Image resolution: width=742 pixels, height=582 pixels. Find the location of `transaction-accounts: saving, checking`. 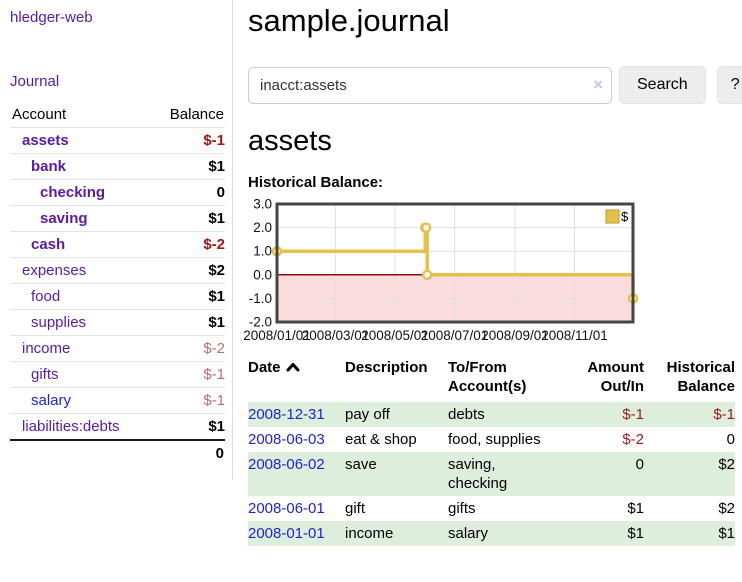

transaction-accounts: saving, checking is located at coordinates (478, 474).